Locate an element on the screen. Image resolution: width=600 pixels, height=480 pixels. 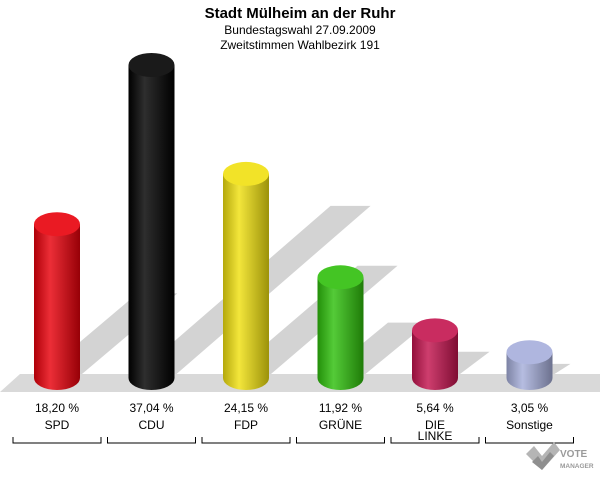
bar-cdu is located at coordinates (151, 222).